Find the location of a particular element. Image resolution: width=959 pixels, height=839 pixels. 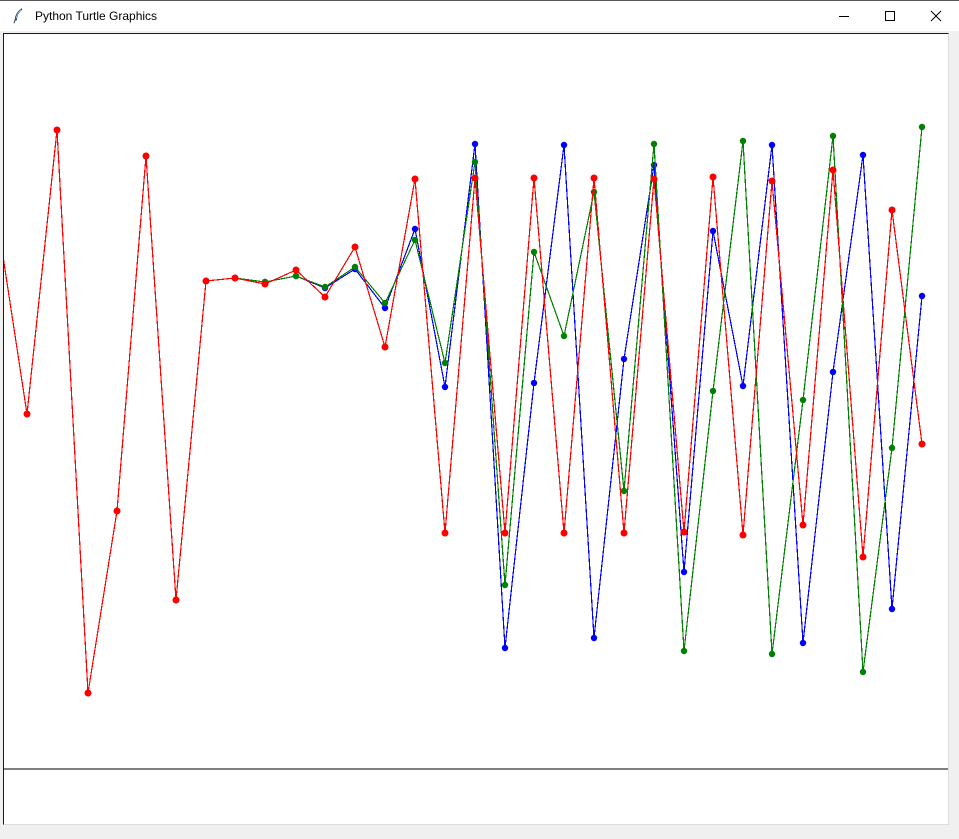

title-bar: Python Turtle Graphics is located at coordinates (479, 16).